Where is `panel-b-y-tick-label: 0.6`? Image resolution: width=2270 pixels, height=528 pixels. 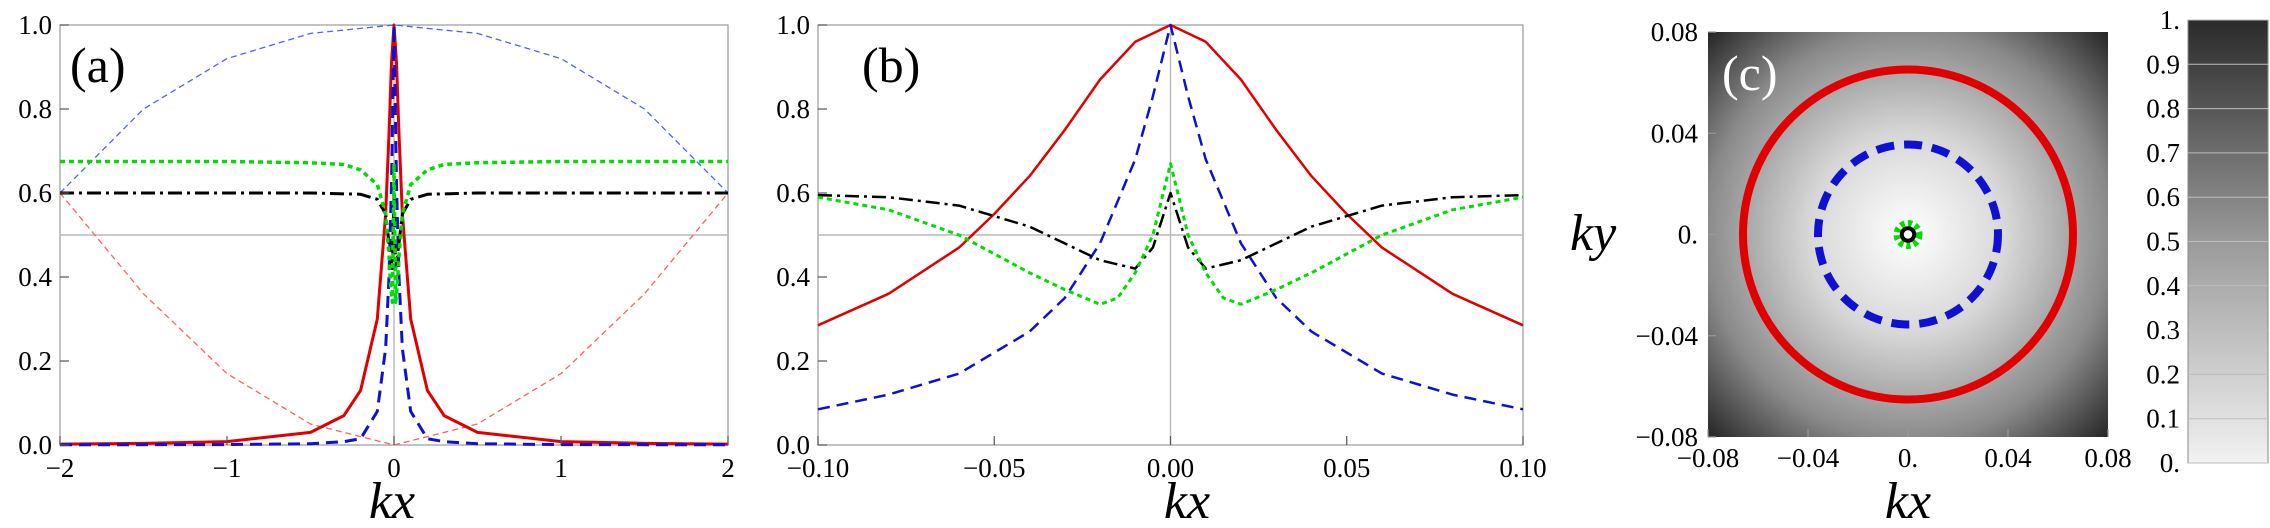 panel-b-y-tick-label: 0.6 is located at coordinates (793, 193).